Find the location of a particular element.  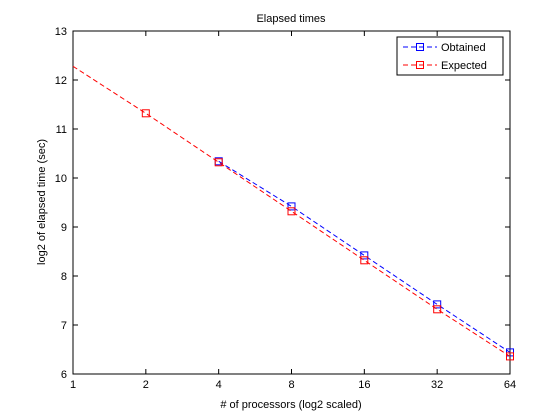

y-tick-label: 8 is located at coordinates (64, 277).